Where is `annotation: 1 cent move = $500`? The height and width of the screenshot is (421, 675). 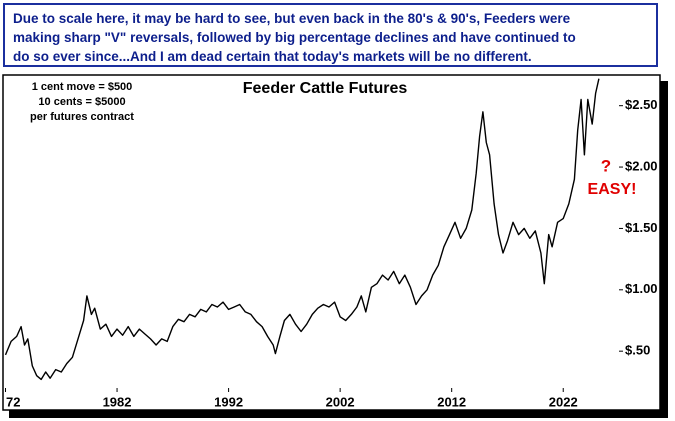 annotation: 1 cent move = $500 is located at coordinates (82, 87).